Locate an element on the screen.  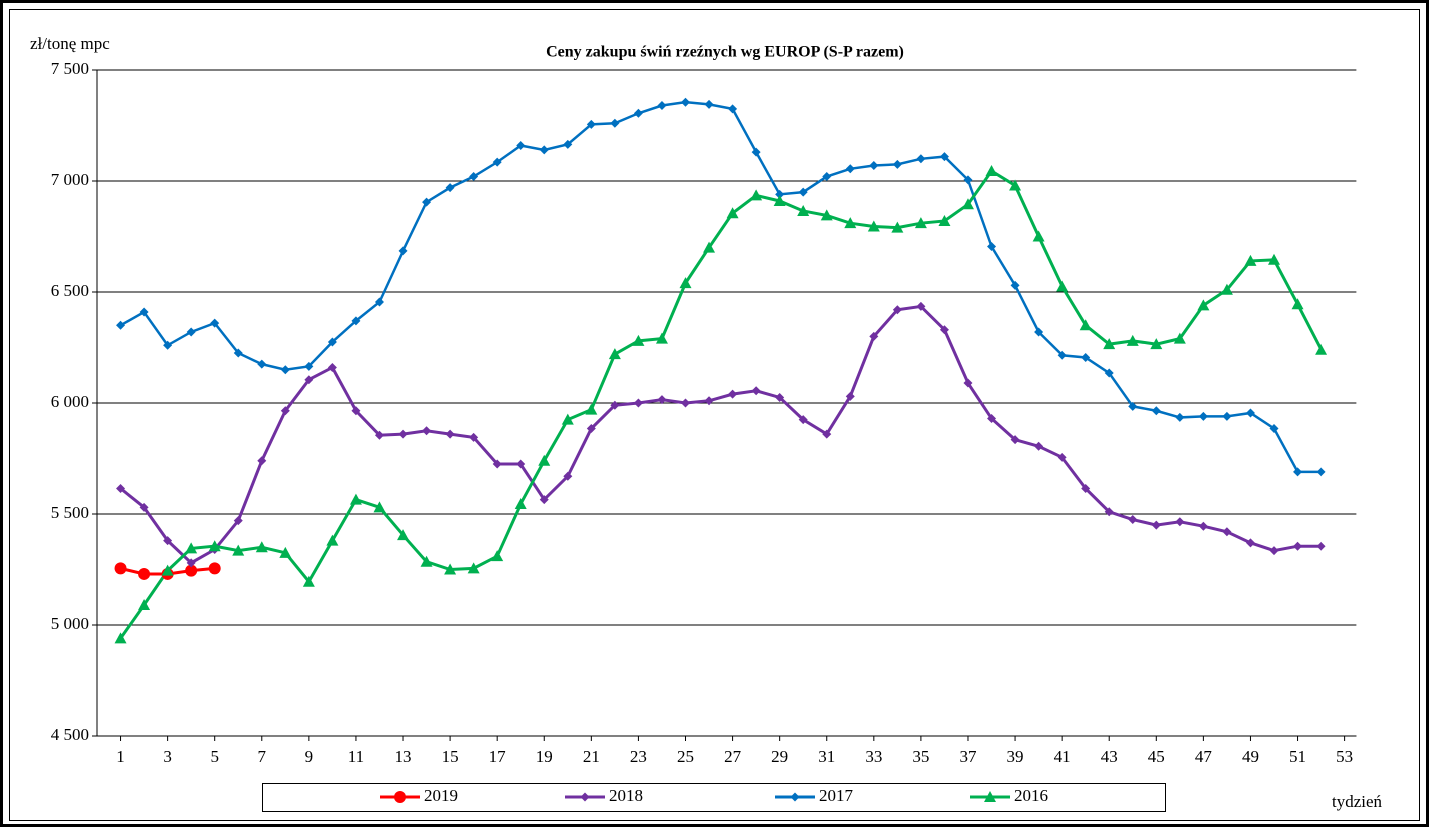
x-tick-label: 35 is located at coordinates (920, 756).